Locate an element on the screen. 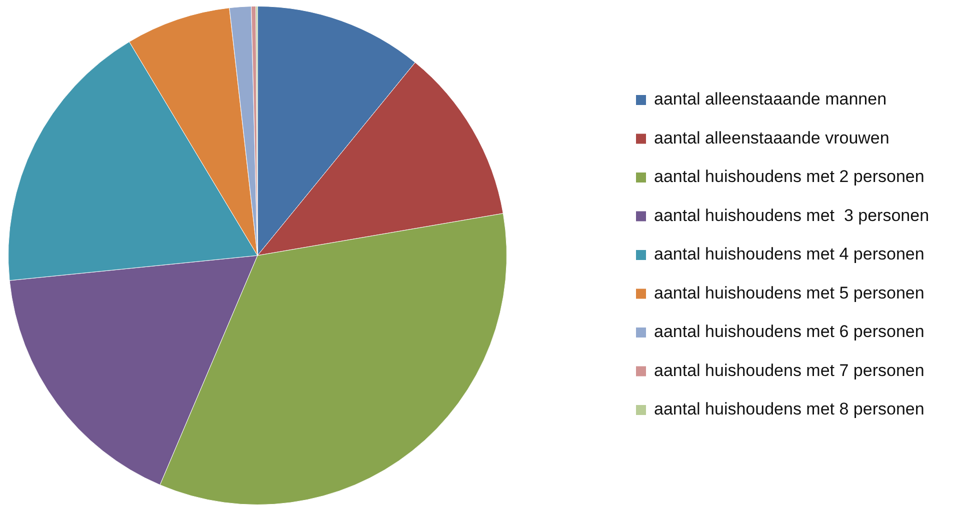 This screenshot has height=506, width=976. legend-label: aantal huishoudens met 7 personen is located at coordinates (789, 370).